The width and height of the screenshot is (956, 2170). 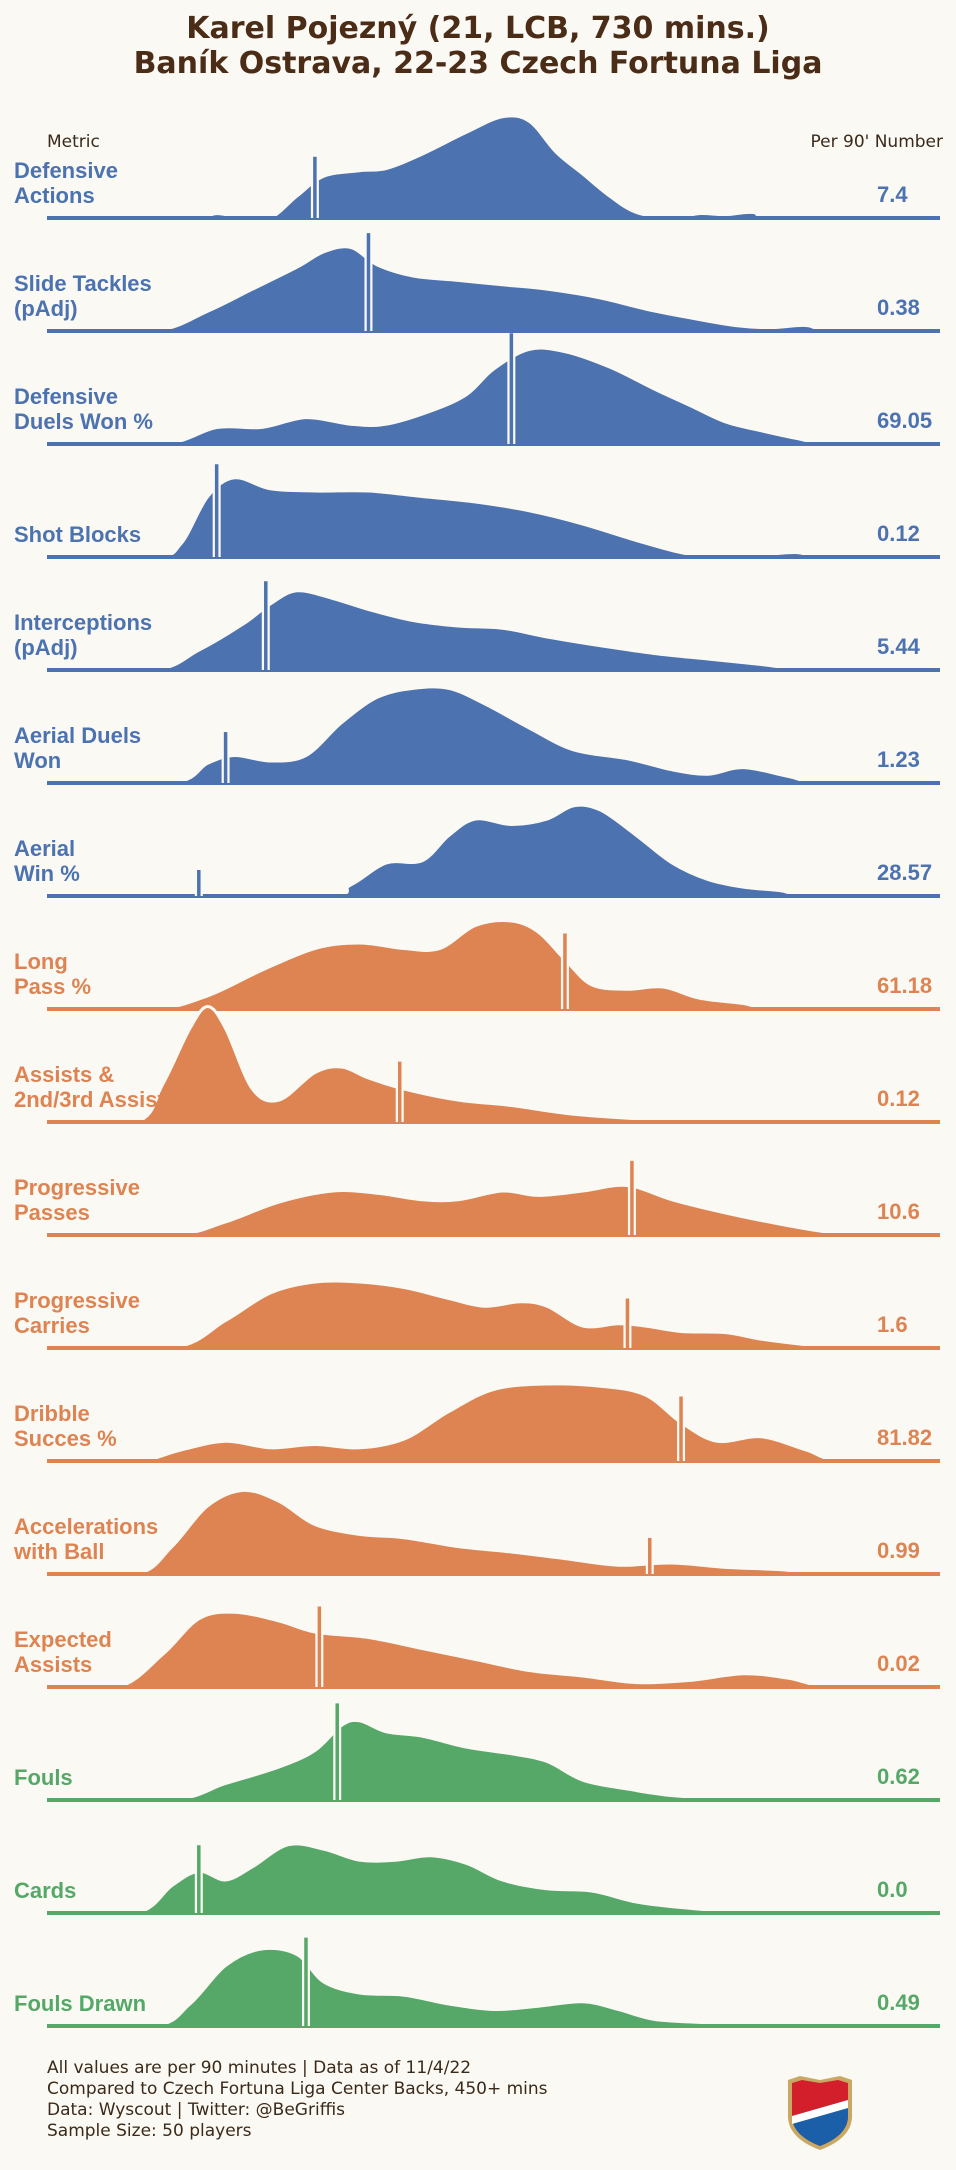 I want to click on metric-value: 28.57, so click(x=905, y=872).